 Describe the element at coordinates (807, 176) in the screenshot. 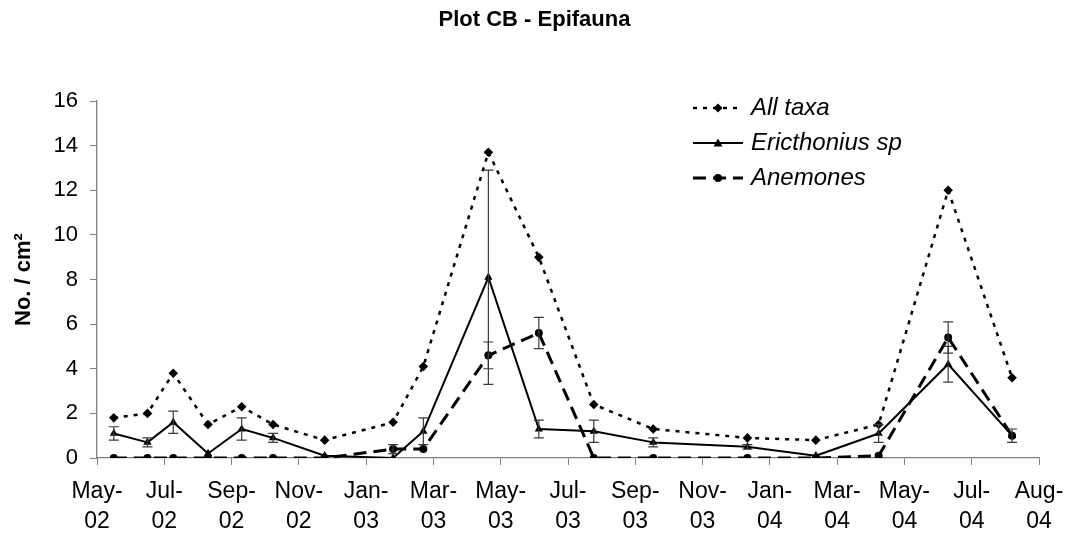

I see `legend-label: Anemones` at that location.